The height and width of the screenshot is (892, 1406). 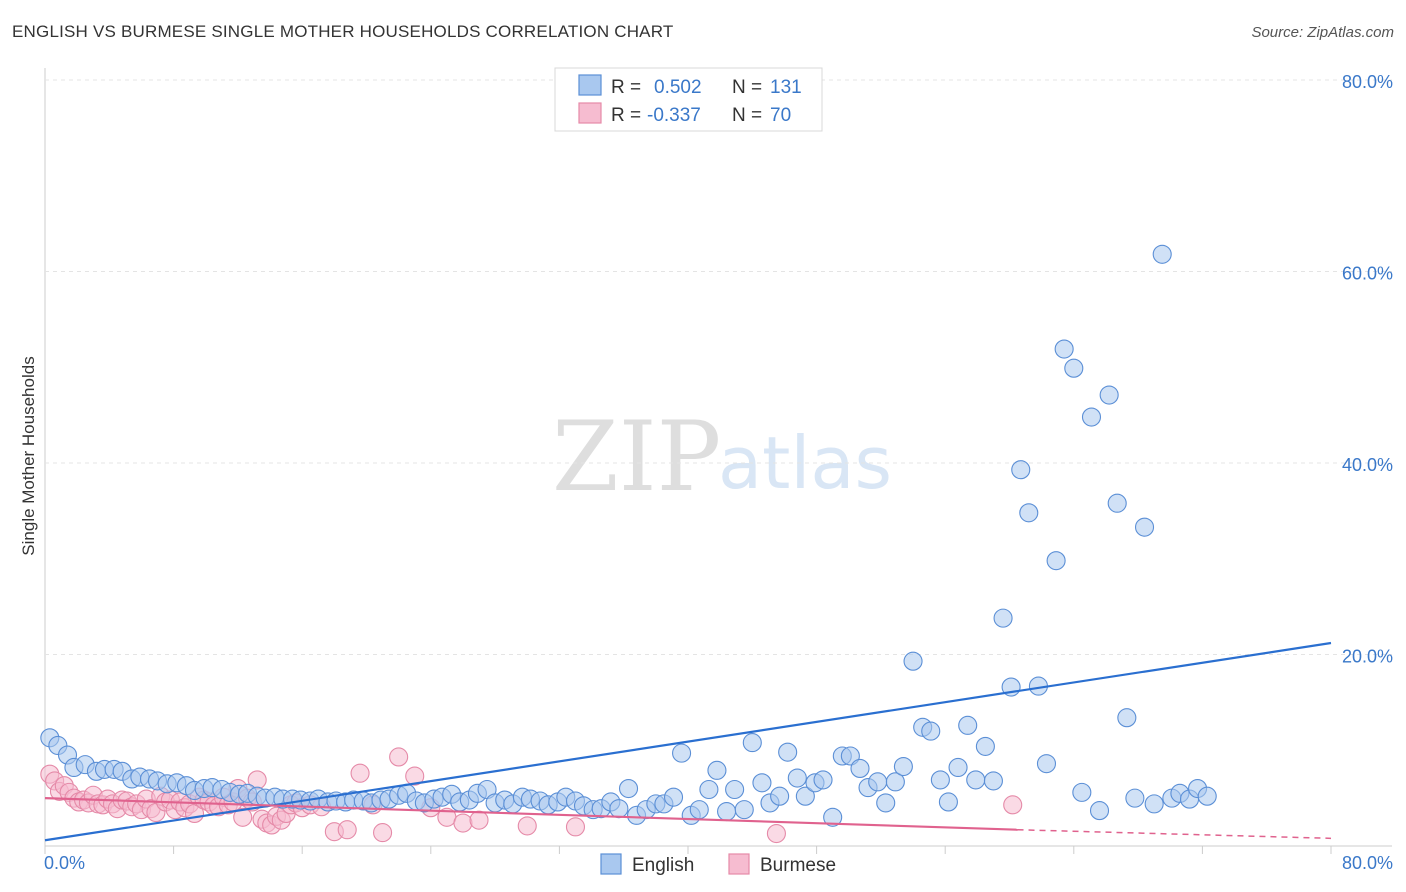 I want to click on y-tick-label: 20.0%, so click(x=1367, y=657).